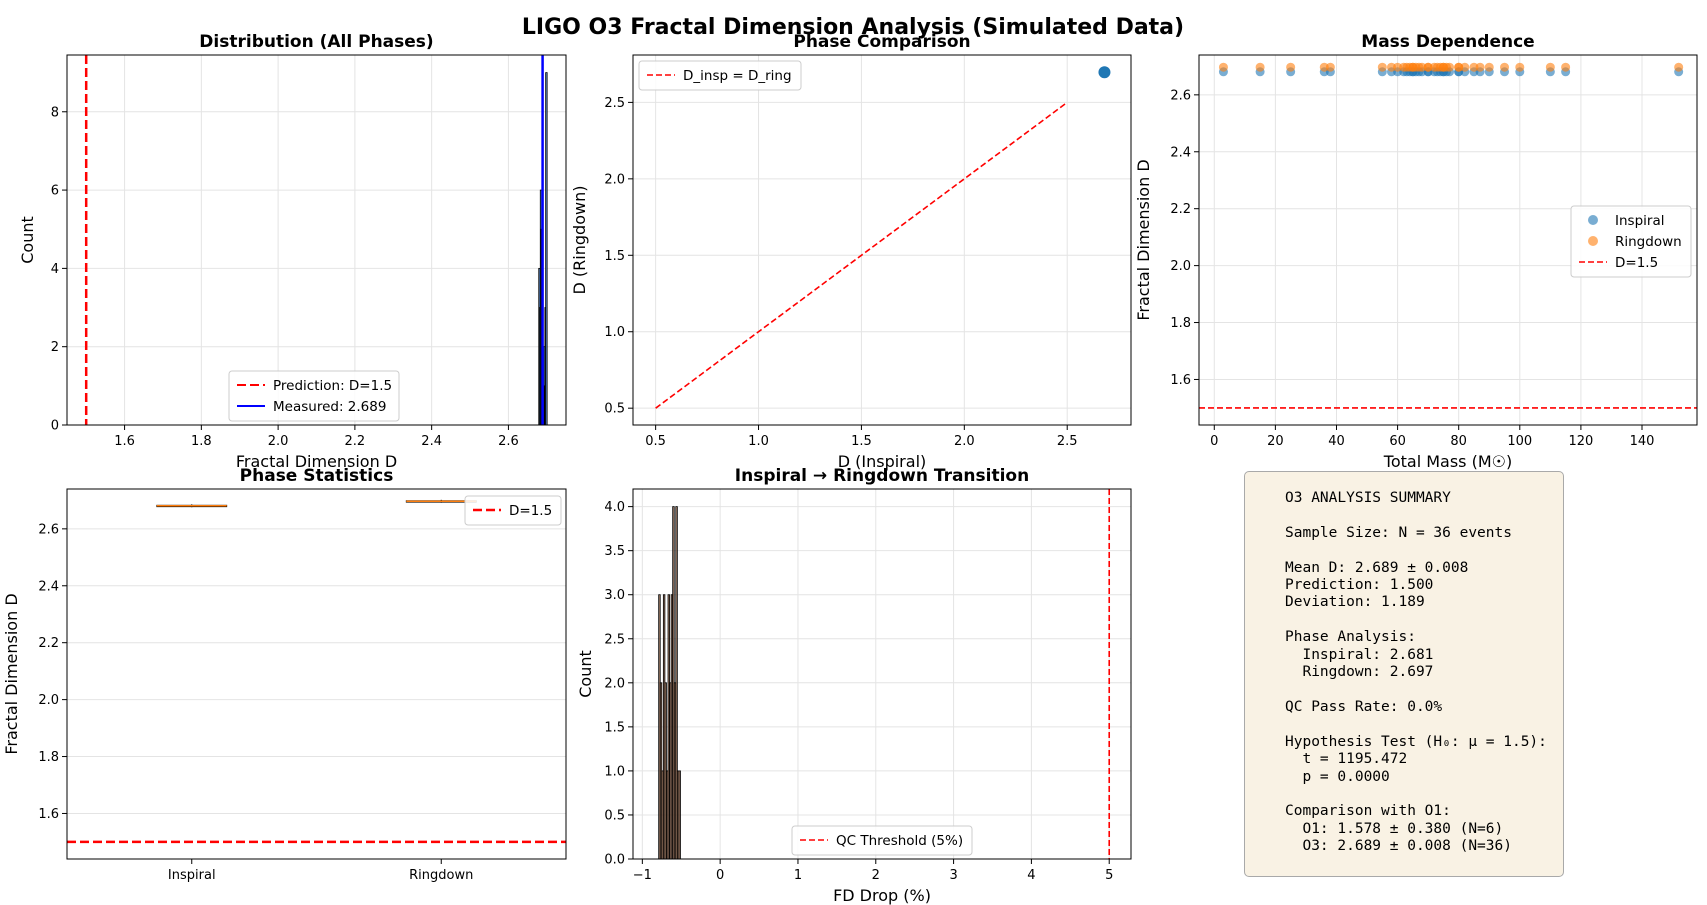 This screenshot has width=1707, height=905. What do you see at coordinates (882, 476) in the screenshot?
I see `panel-title: Inspiral → Ringdown Transition` at bounding box center [882, 476].